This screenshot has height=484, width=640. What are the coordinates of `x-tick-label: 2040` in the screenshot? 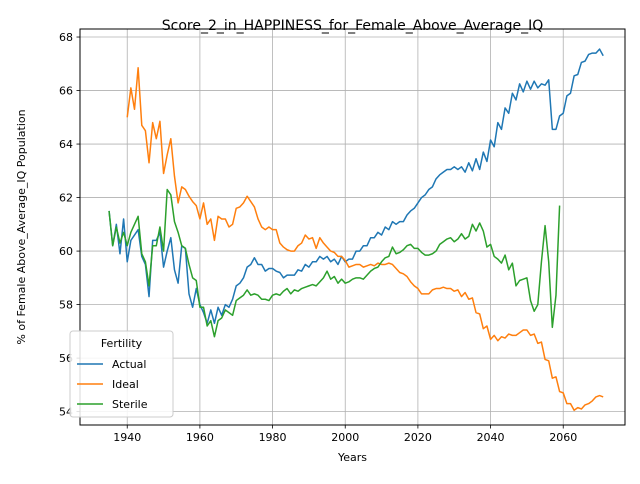 It's located at (491, 437).